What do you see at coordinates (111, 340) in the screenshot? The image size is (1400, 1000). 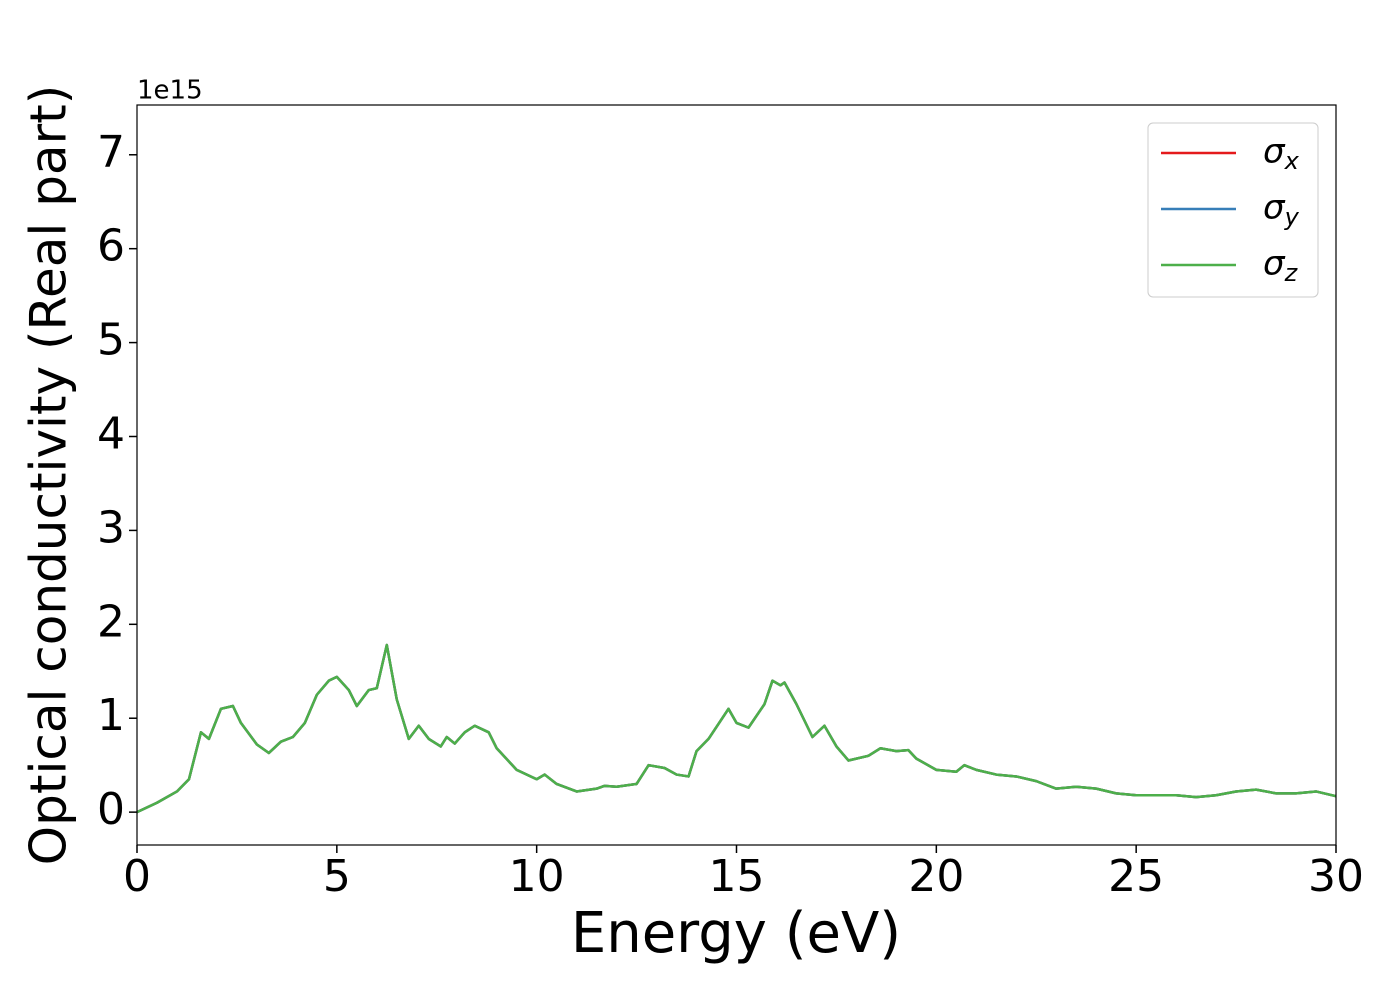 I see `y-tick-label: 5` at bounding box center [111, 340].